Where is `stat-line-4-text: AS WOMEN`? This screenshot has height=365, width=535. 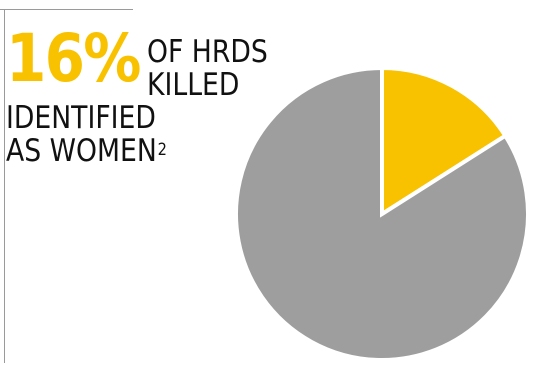 stat-line-4-text: AS WOMEN is located at coordinates (81, 151).